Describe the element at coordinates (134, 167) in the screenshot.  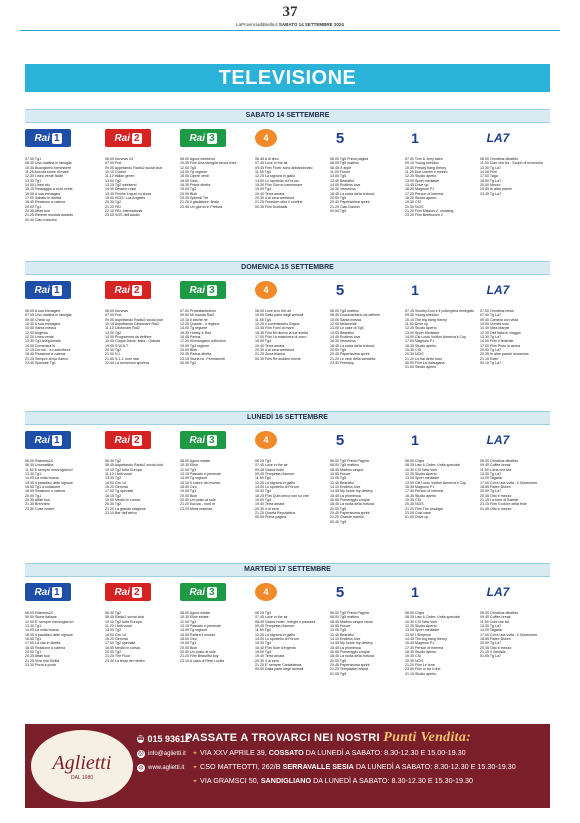
I see `program-entry: 09.00 Appetando Radio2 social club` at that location.